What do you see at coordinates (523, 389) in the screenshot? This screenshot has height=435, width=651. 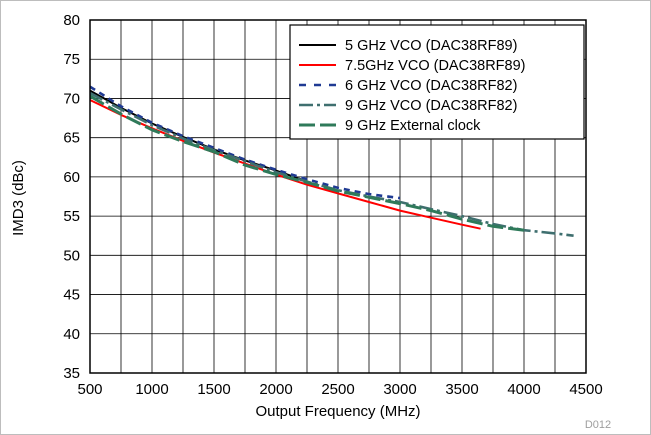 I see `x-tick-label: 4000` at bounding box center [523, 389].